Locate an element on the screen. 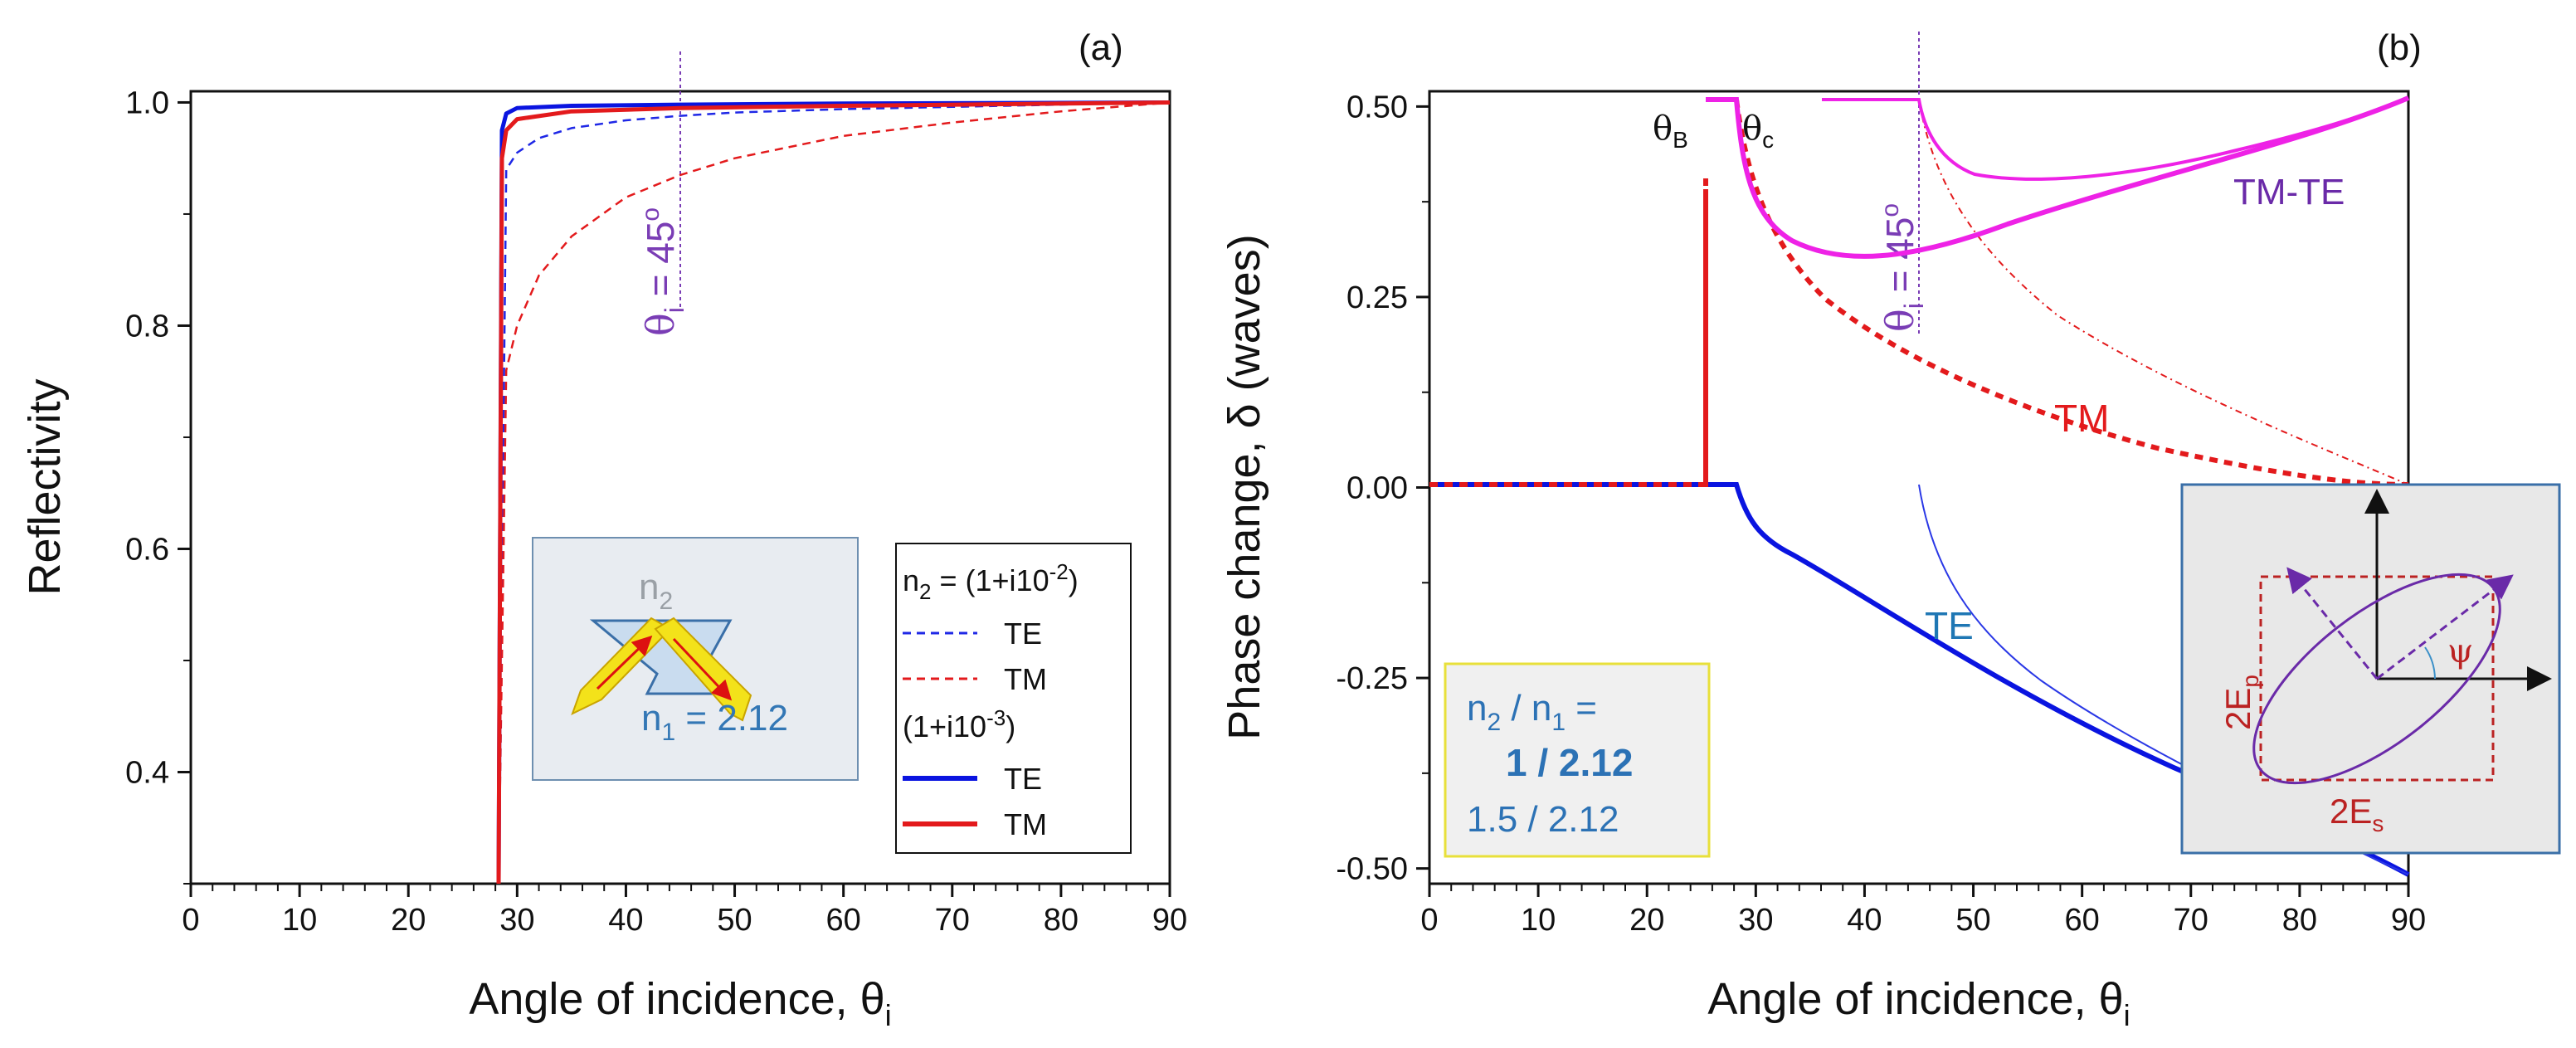 Image resolution: width=2576 pixels, height=1048 pixels. y-tick-label: 0.4 is located at coordinates (147, 772).